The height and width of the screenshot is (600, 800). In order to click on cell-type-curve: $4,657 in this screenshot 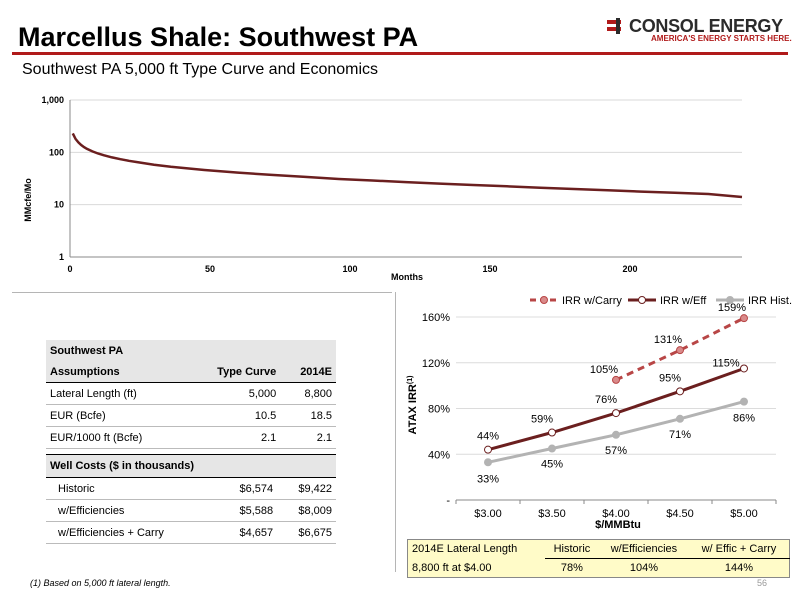, I will do `click(248, 532)`.